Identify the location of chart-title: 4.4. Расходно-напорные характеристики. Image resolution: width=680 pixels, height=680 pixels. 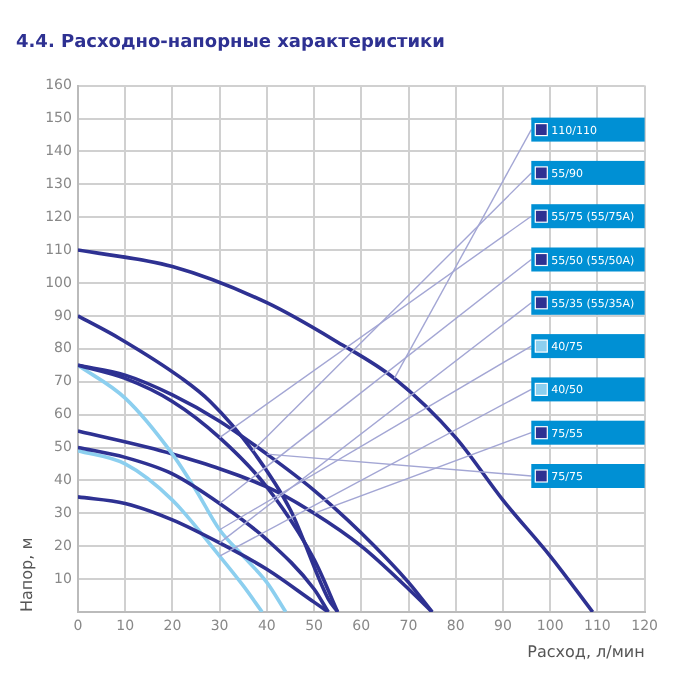
(230, 43).